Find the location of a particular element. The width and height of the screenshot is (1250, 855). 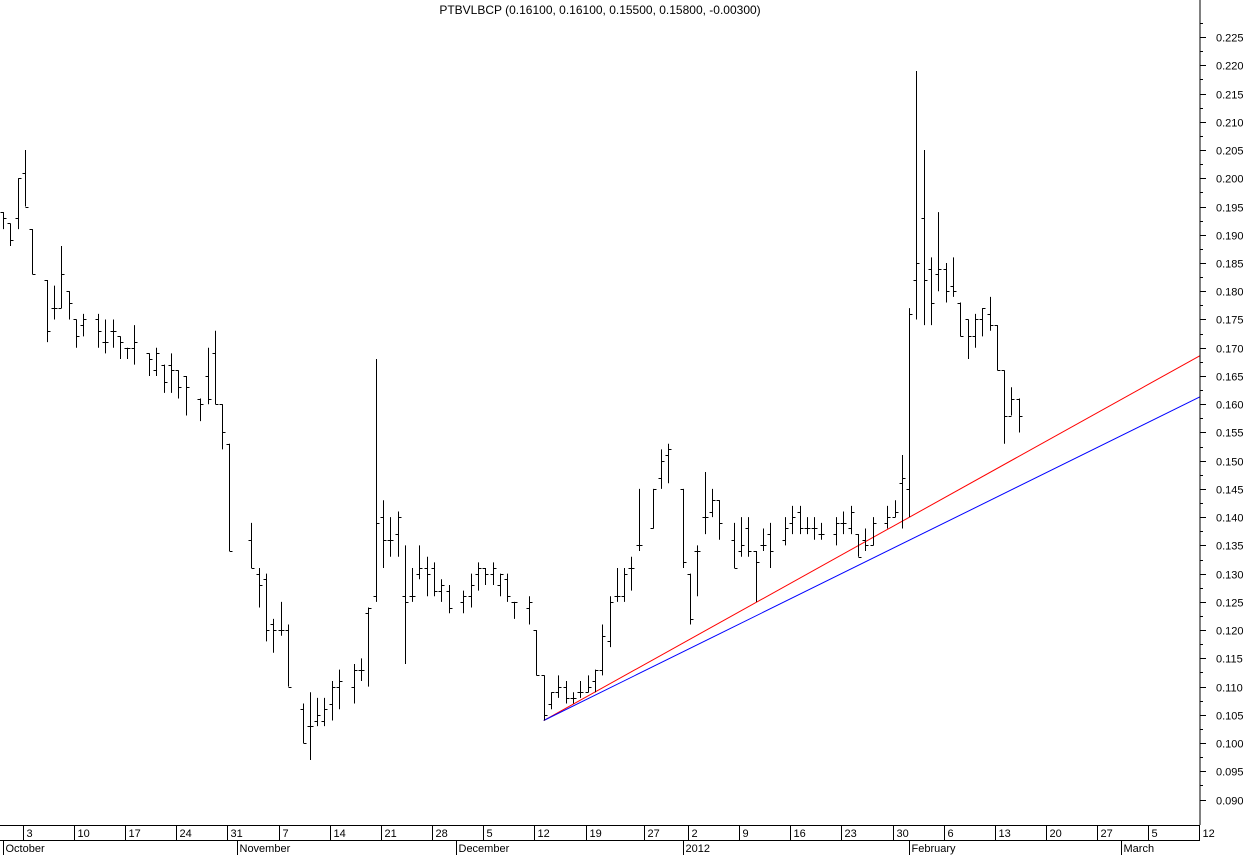

y-tick-label: 0.200 is located at coordinates (1230, 180).